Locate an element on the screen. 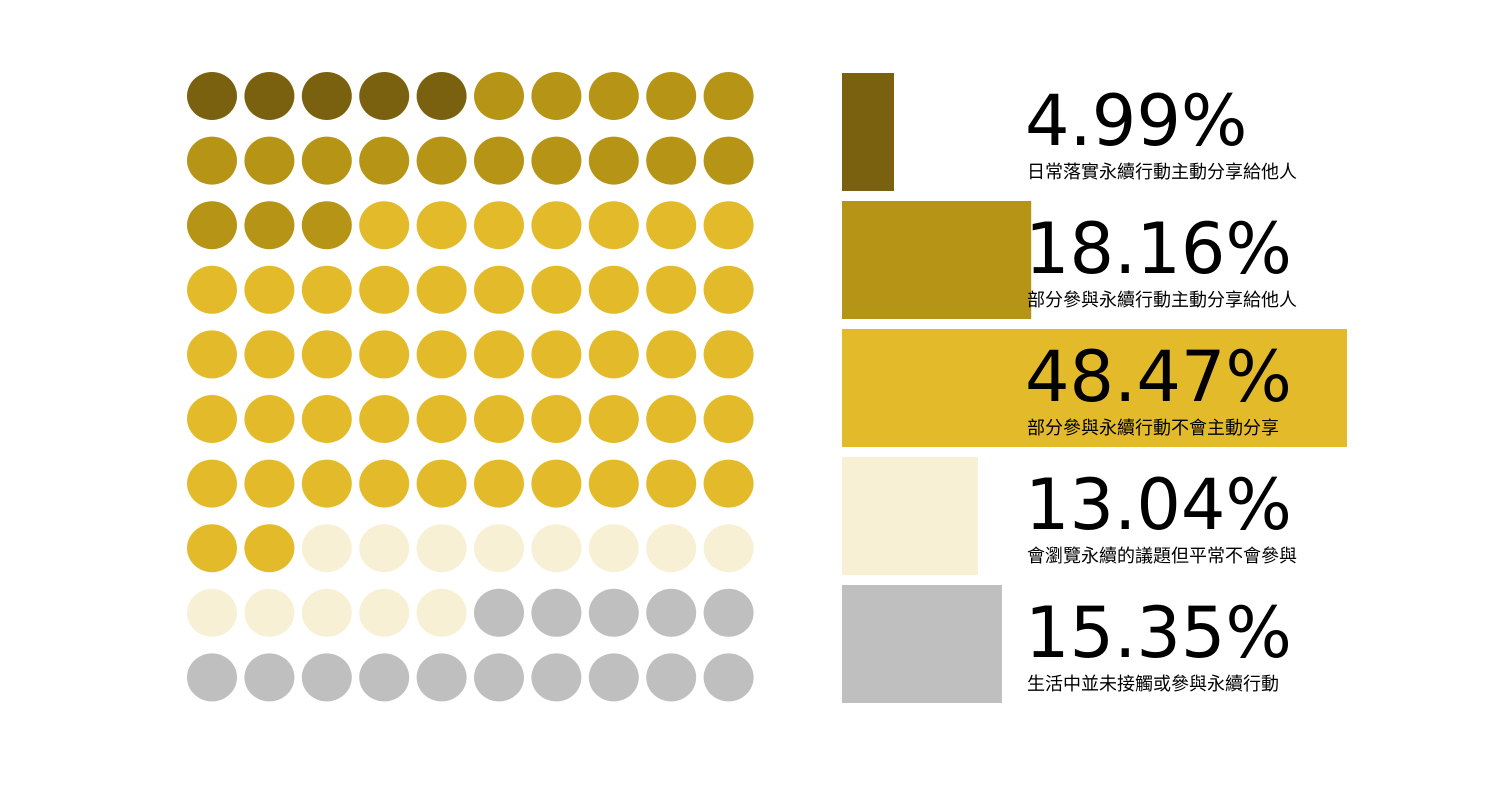 The image size is (1500, 789). category-label: 會瀏覽永續的議題但平常不會參與 is located at coordinates (1162, 556).